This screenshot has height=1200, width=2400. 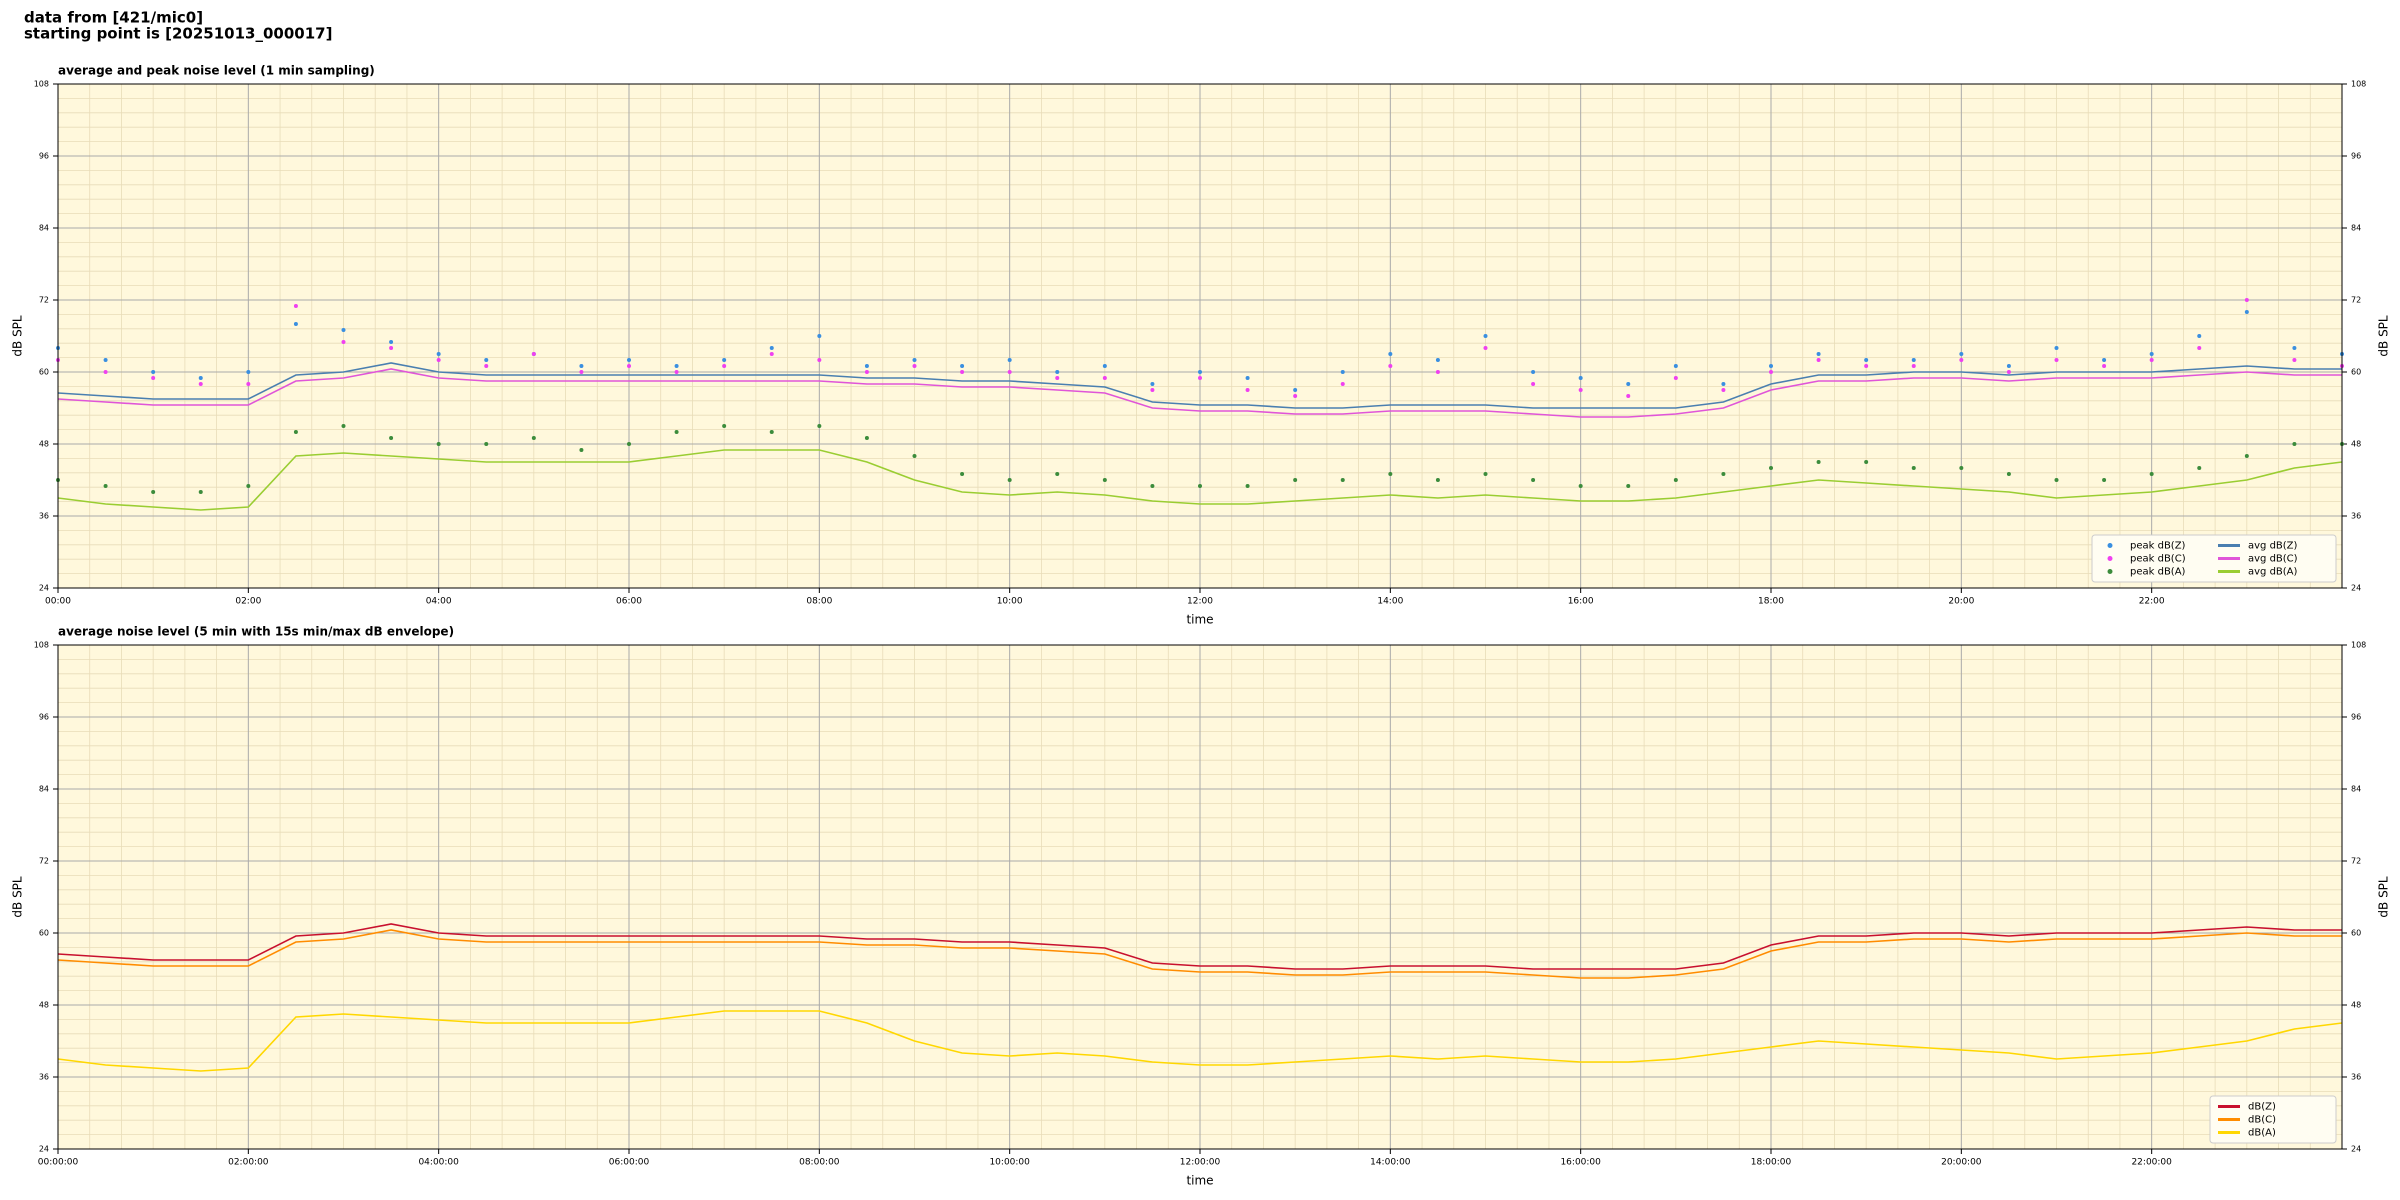 I want to click on x-tick-label: 08:00:00, so click(x=819, y=1163).